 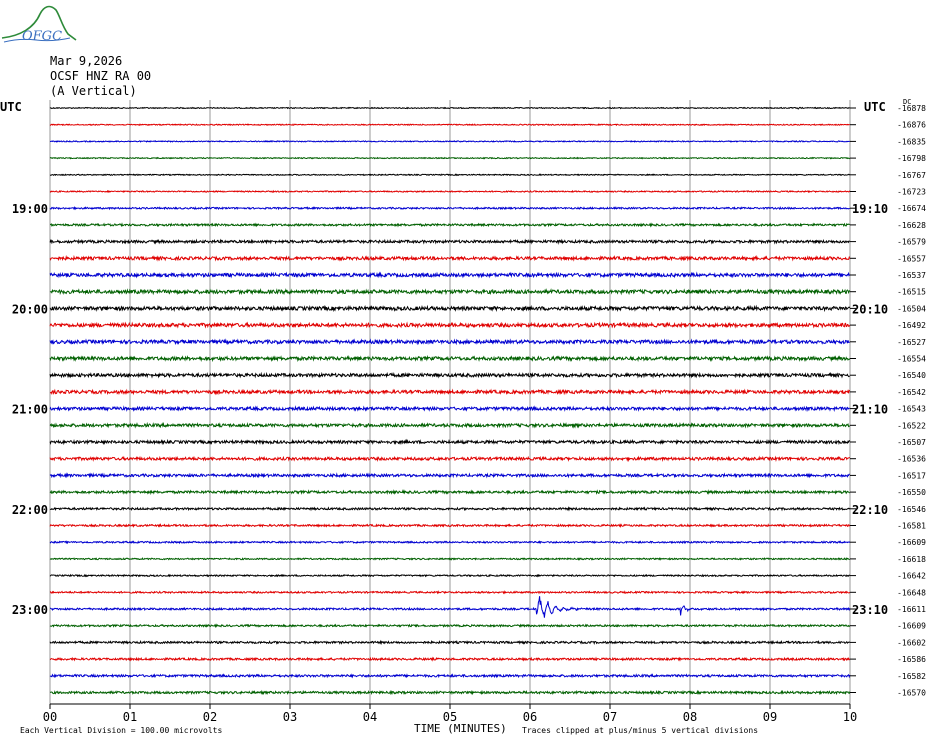 I want to click on ofgc-logo: OFGC, so click(x=39, y=24).